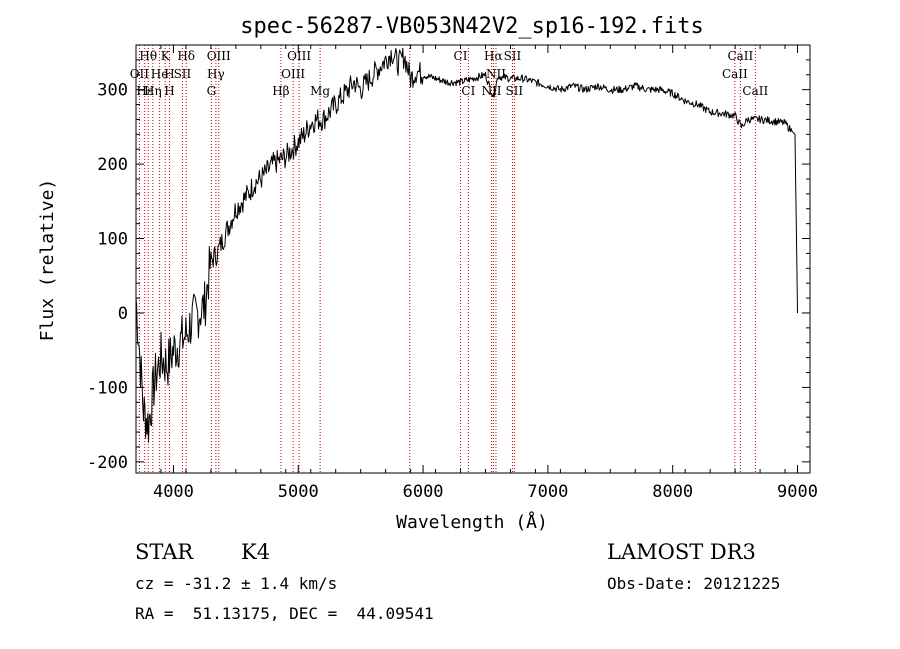 This screenshot has width=900, height=649. I want to click on y-tick-label: -200, so click(107, 463).